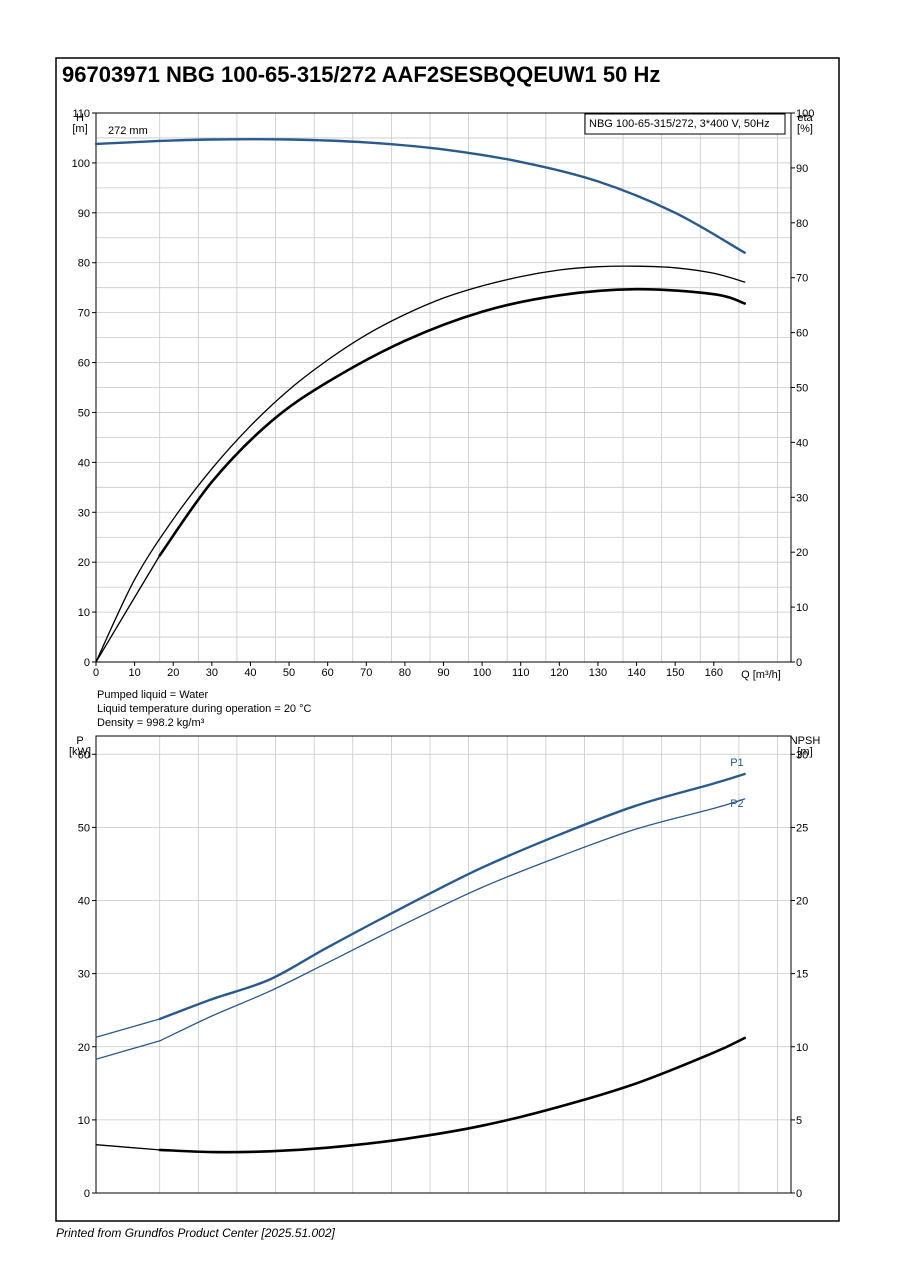  Describe the element at coordinates (173, 673) in the screenshot. I see `x-tick-label: 20` at that location.